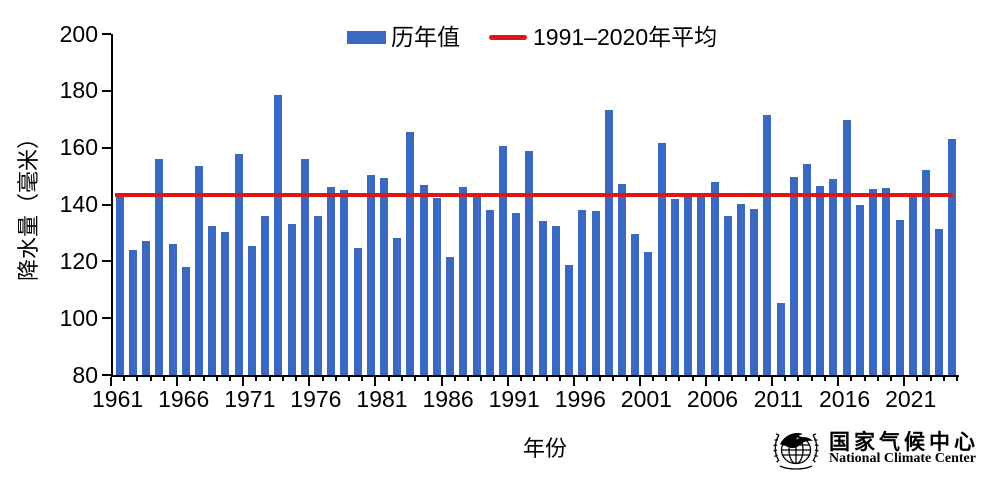  I want to click on bar-1985, so click(436, 286).